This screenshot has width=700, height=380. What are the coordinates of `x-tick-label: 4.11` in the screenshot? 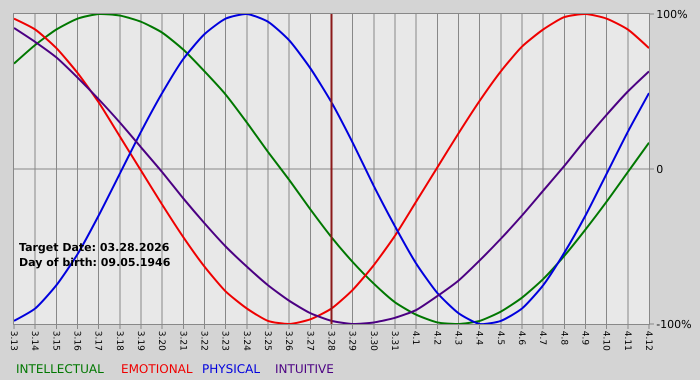 It's located at (627, 340).